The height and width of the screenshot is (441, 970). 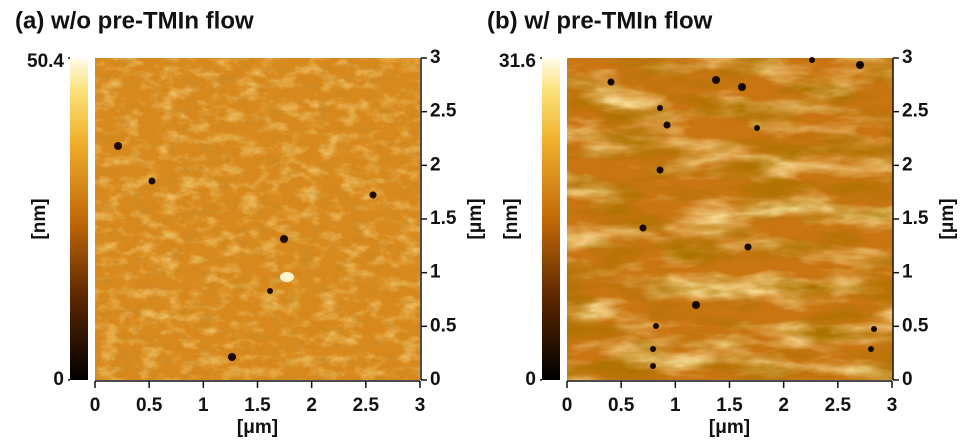 What do you see at coordinates (600, 20) in the screenshot?
I see `panel-title: (b) w/ pre-TMIn flow` at bounding box center [600, 20].